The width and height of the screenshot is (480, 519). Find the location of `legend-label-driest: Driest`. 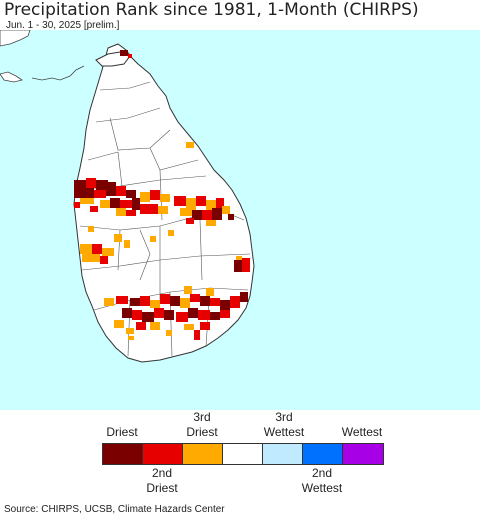

legend-label-driest: Driest is located at coordinates (122, 432).